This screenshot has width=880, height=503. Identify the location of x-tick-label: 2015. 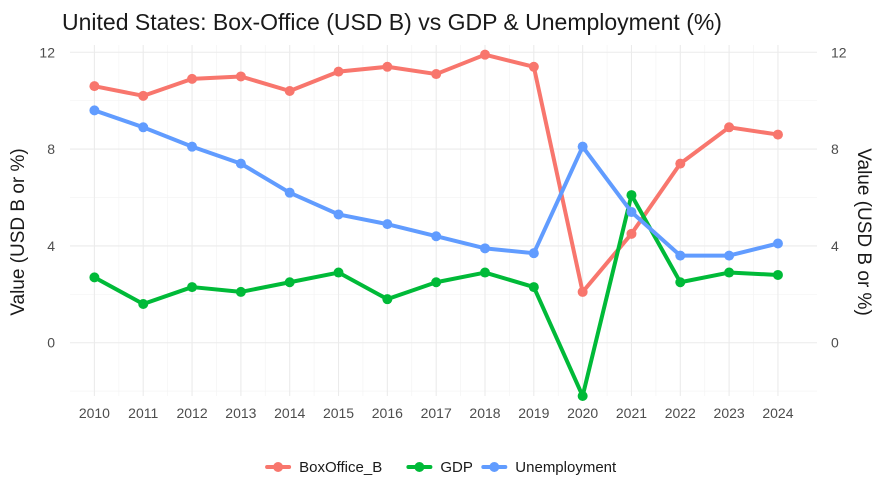
(338, 413).